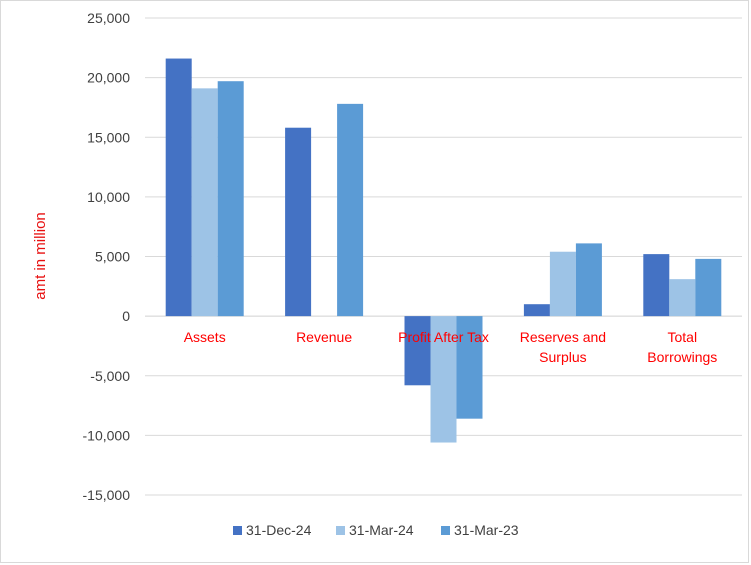  Describe the element at coordinates (110, 376) in the screenshot. I see `y-tick-label: -5,000` at that location.